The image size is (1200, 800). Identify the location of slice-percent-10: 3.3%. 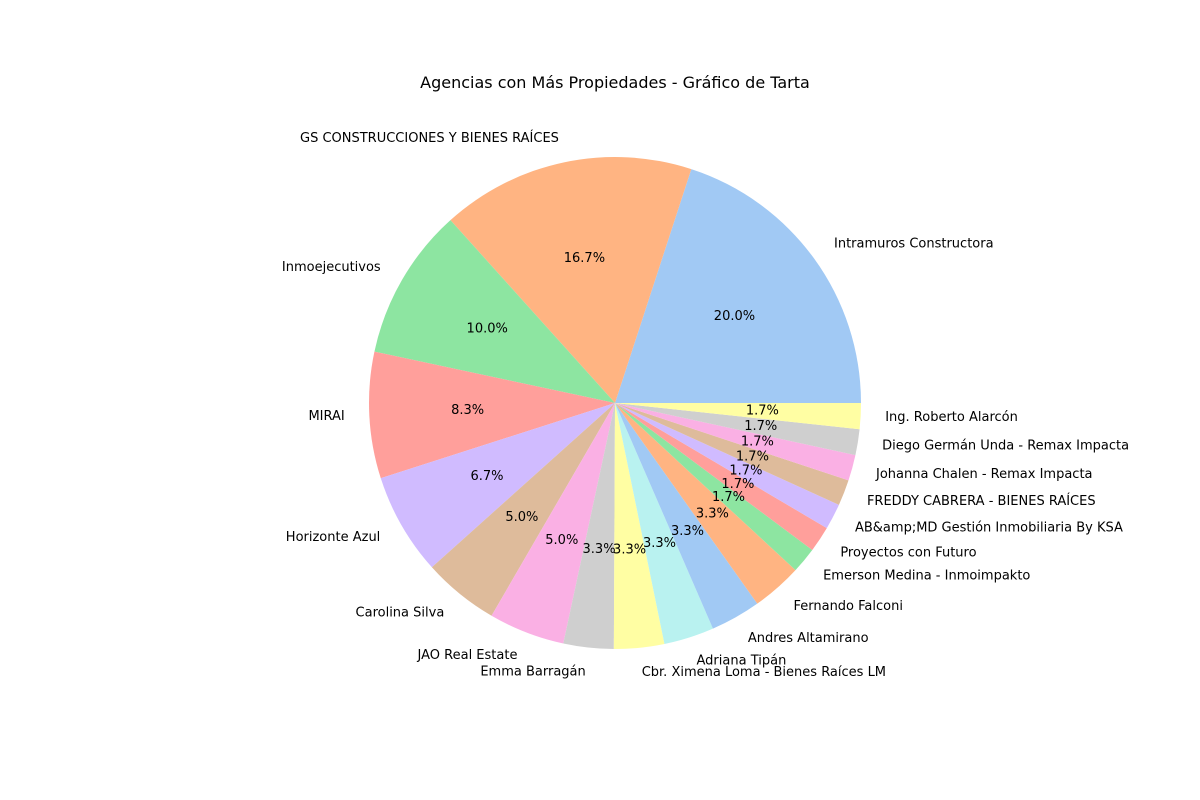
(659, 543).